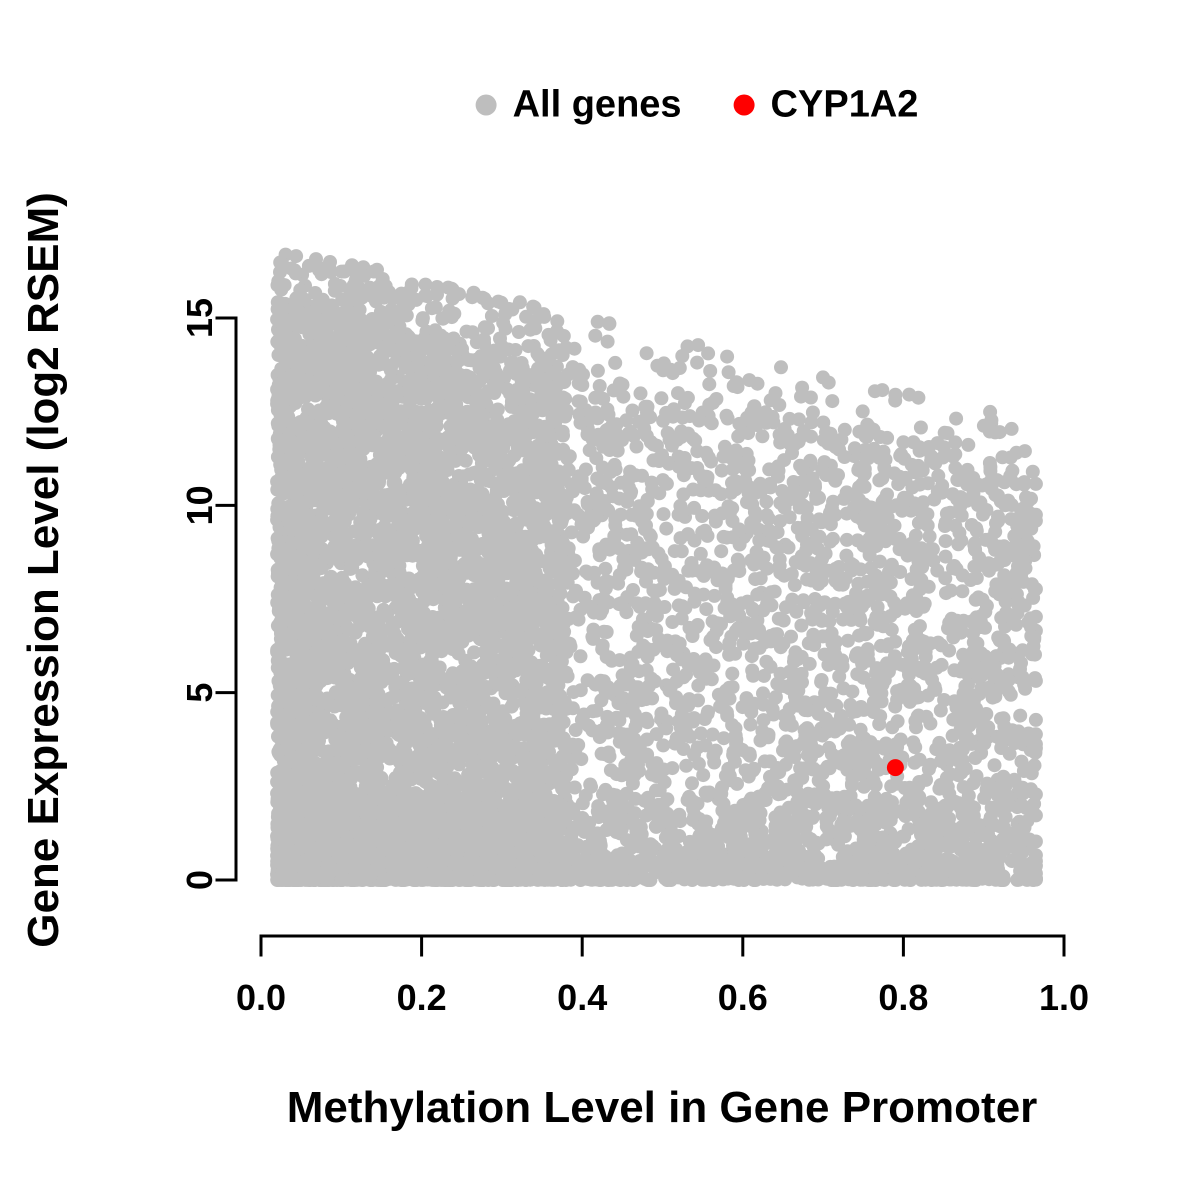 Image resolution: width=1200 pixels, height=1200 pixels. I want to click on legend-item-all-genes: All genes, so click(578, 105).